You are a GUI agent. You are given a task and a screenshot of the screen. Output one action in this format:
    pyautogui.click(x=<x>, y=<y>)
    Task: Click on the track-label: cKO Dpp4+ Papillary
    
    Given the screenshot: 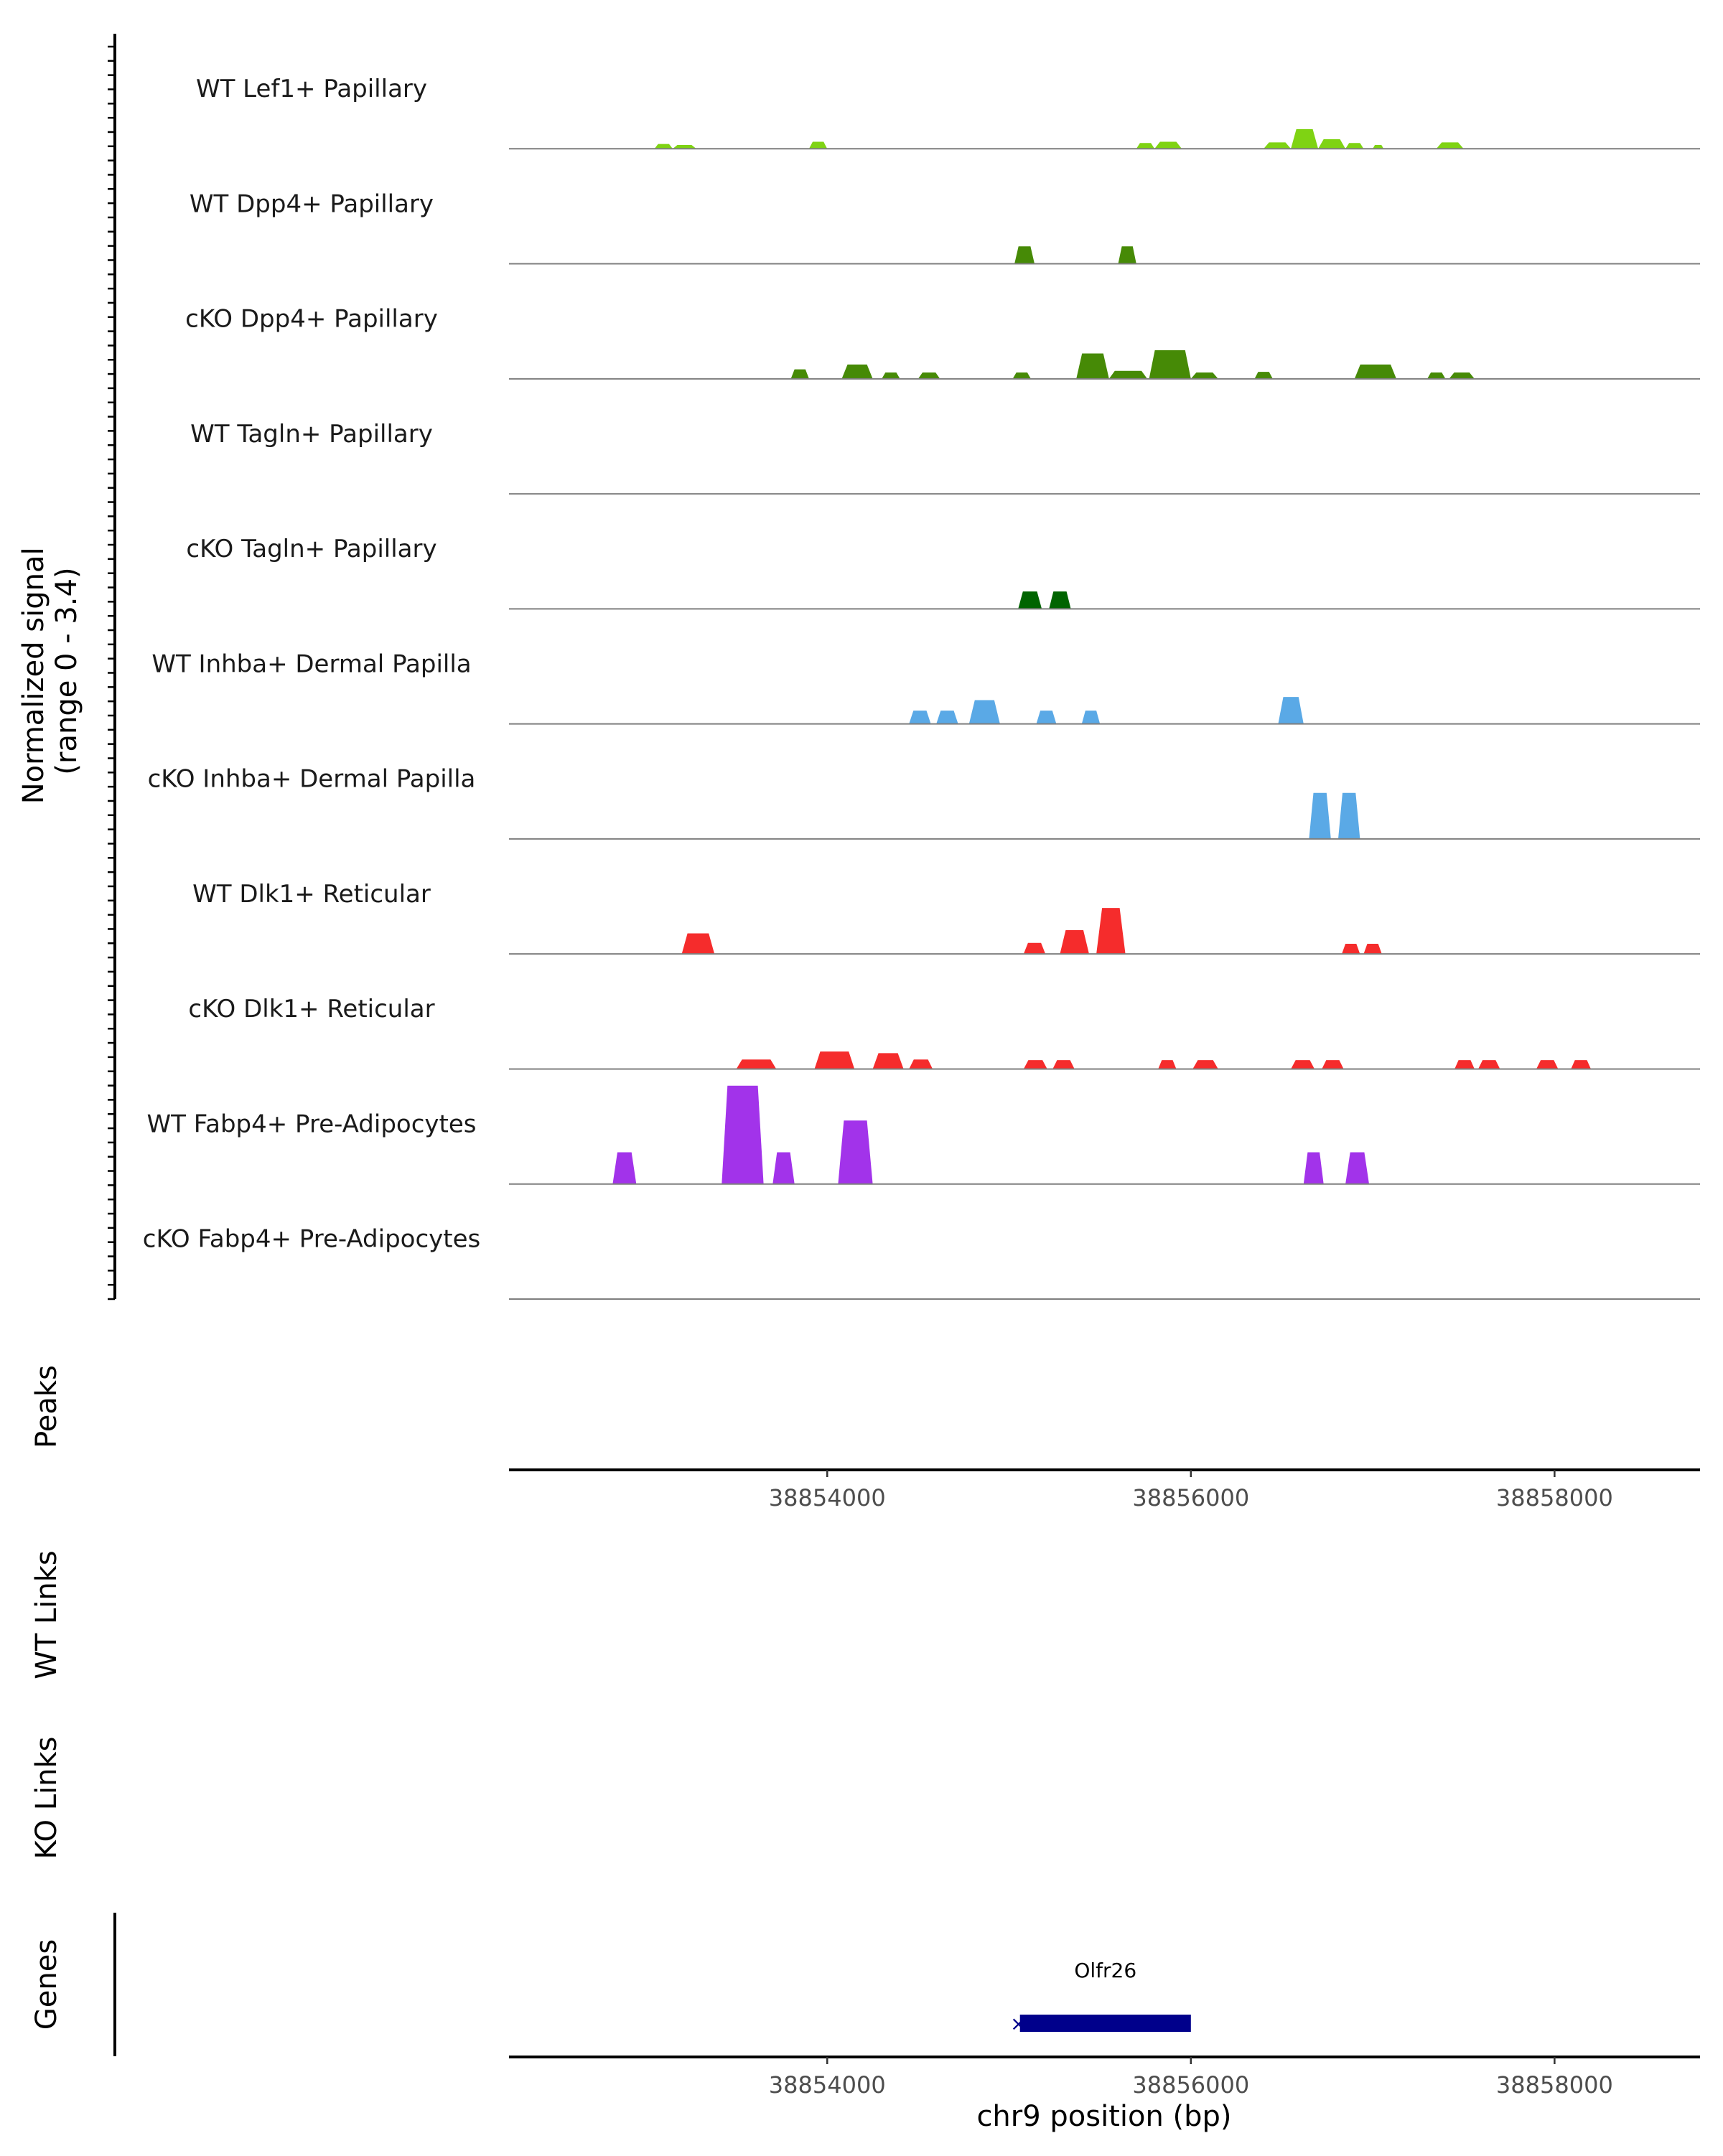 What is the action you would take?
    pyautogui.click(x=311, y=319)
    